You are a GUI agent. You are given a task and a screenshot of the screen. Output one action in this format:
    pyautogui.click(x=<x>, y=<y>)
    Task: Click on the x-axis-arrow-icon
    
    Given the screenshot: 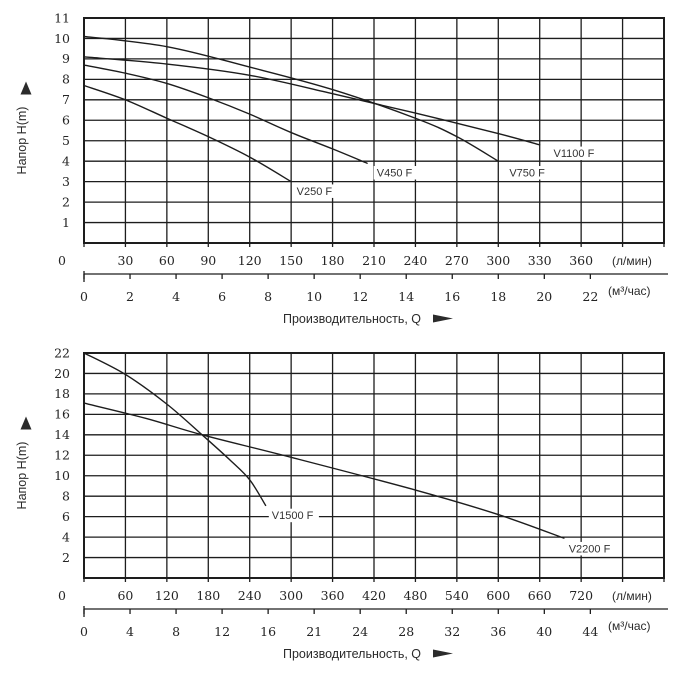 What is the action you would take?
    pyautogui.click(x=443, y=318)
    